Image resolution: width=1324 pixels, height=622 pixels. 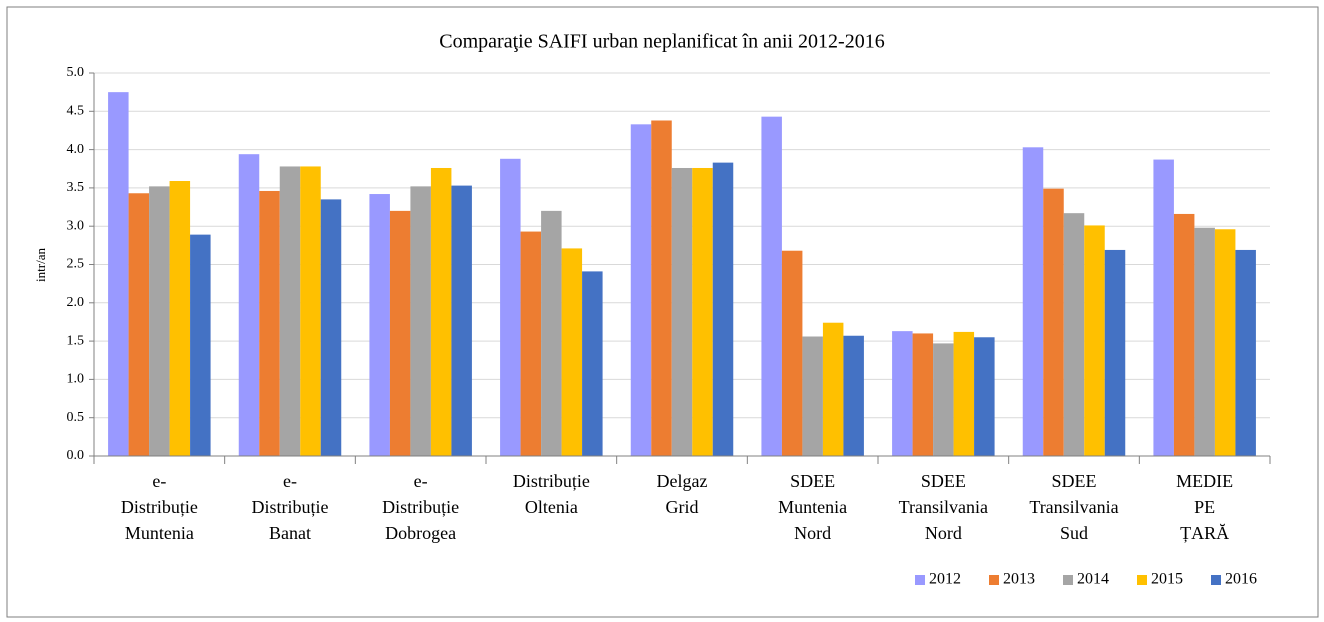 I want to click on y-tick-label: 0.5, so click(x=76, y=417).